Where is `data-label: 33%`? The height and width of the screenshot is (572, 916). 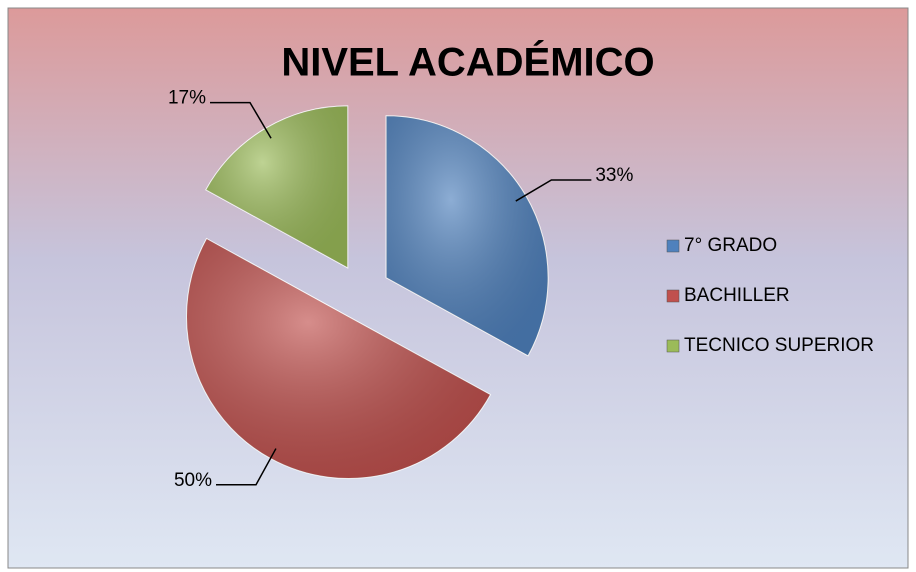 data-label: 33% is located at coordinates (614, 175).